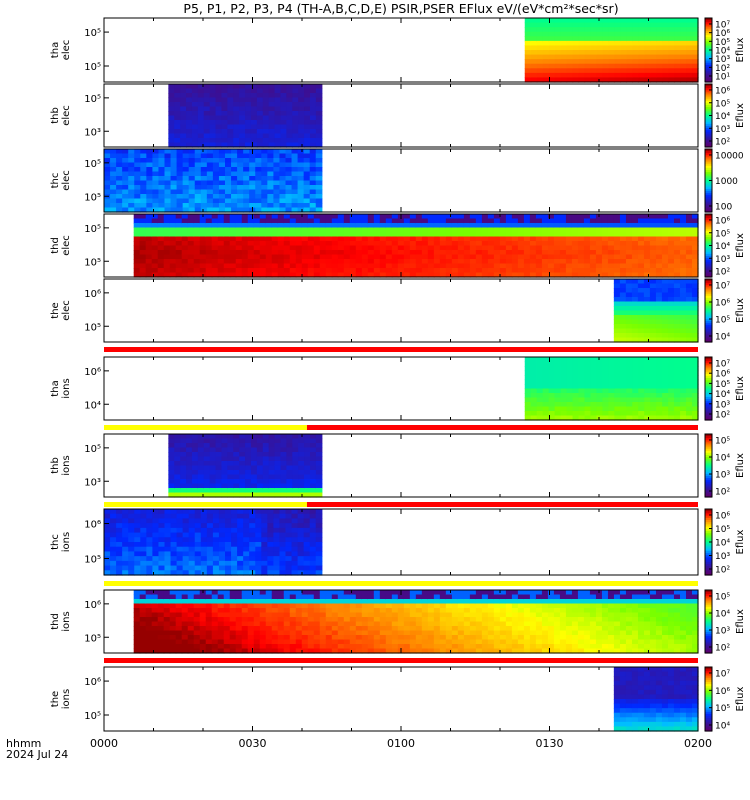 The image size is (750, 800). I want to click on colorbar-tick-label: 10⁴, so click(722, 395).